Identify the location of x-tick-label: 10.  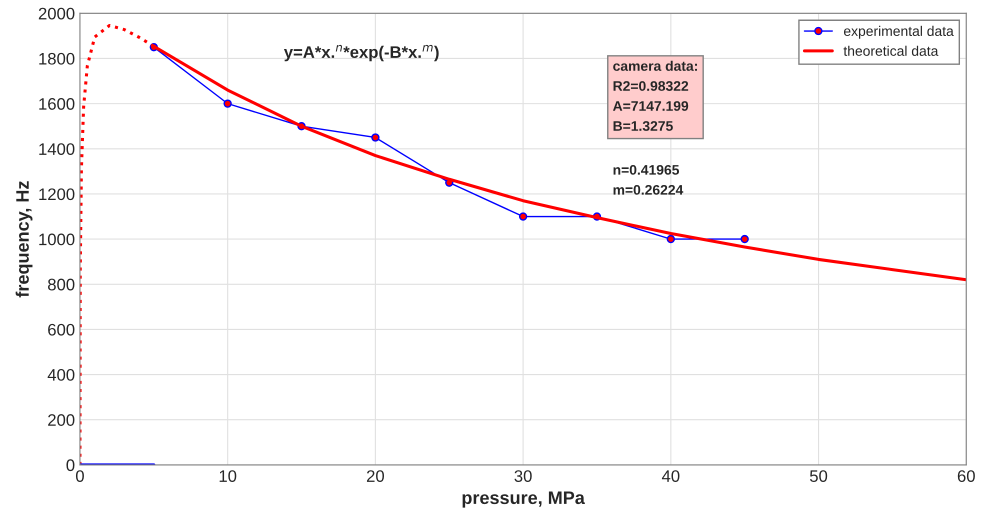
(228, 476).